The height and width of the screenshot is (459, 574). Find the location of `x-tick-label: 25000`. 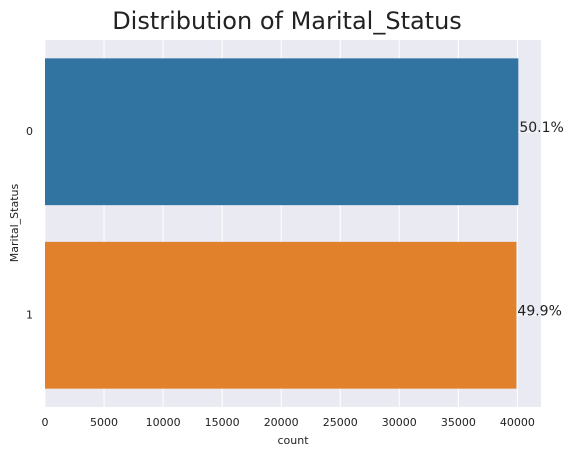

x-tick-label: 25000 is located at coordinates (340, 422).